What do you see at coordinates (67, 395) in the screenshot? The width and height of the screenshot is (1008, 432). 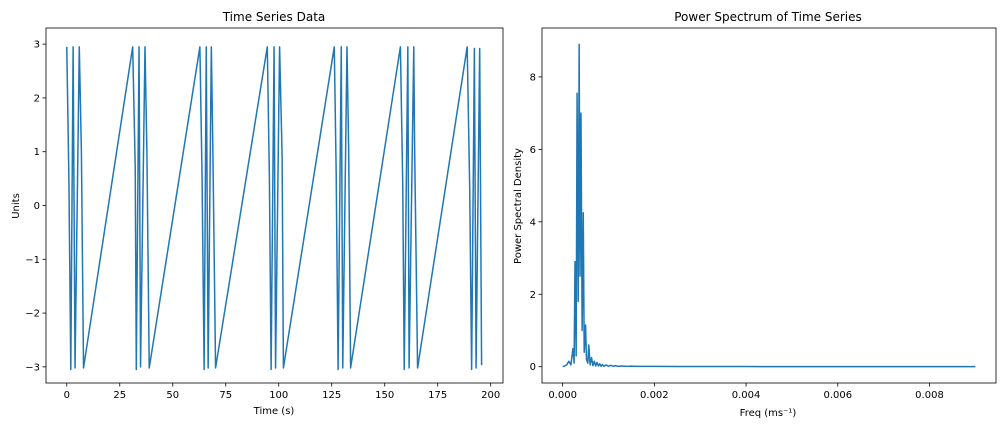 I see `x-tick-label: 0` at bounding box center [67, 395].